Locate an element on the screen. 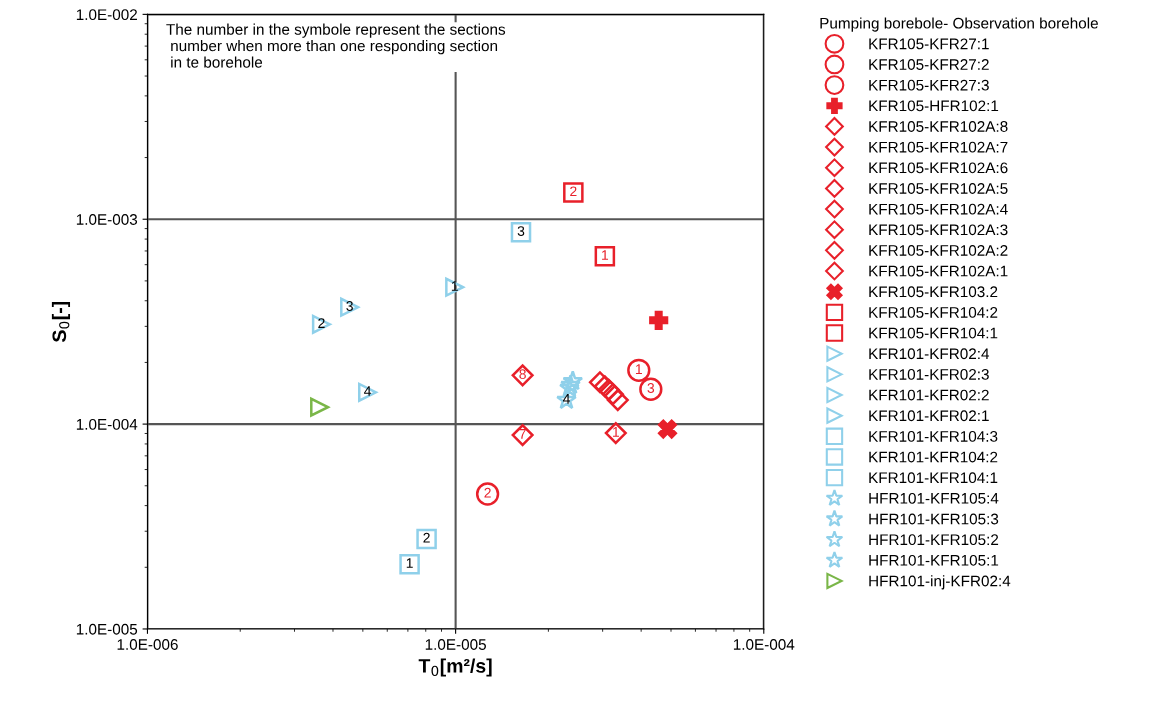 This screenshot has height=718, width=1152. y-tick-label: 1.0E-004 is located at coordinates (107, 424).